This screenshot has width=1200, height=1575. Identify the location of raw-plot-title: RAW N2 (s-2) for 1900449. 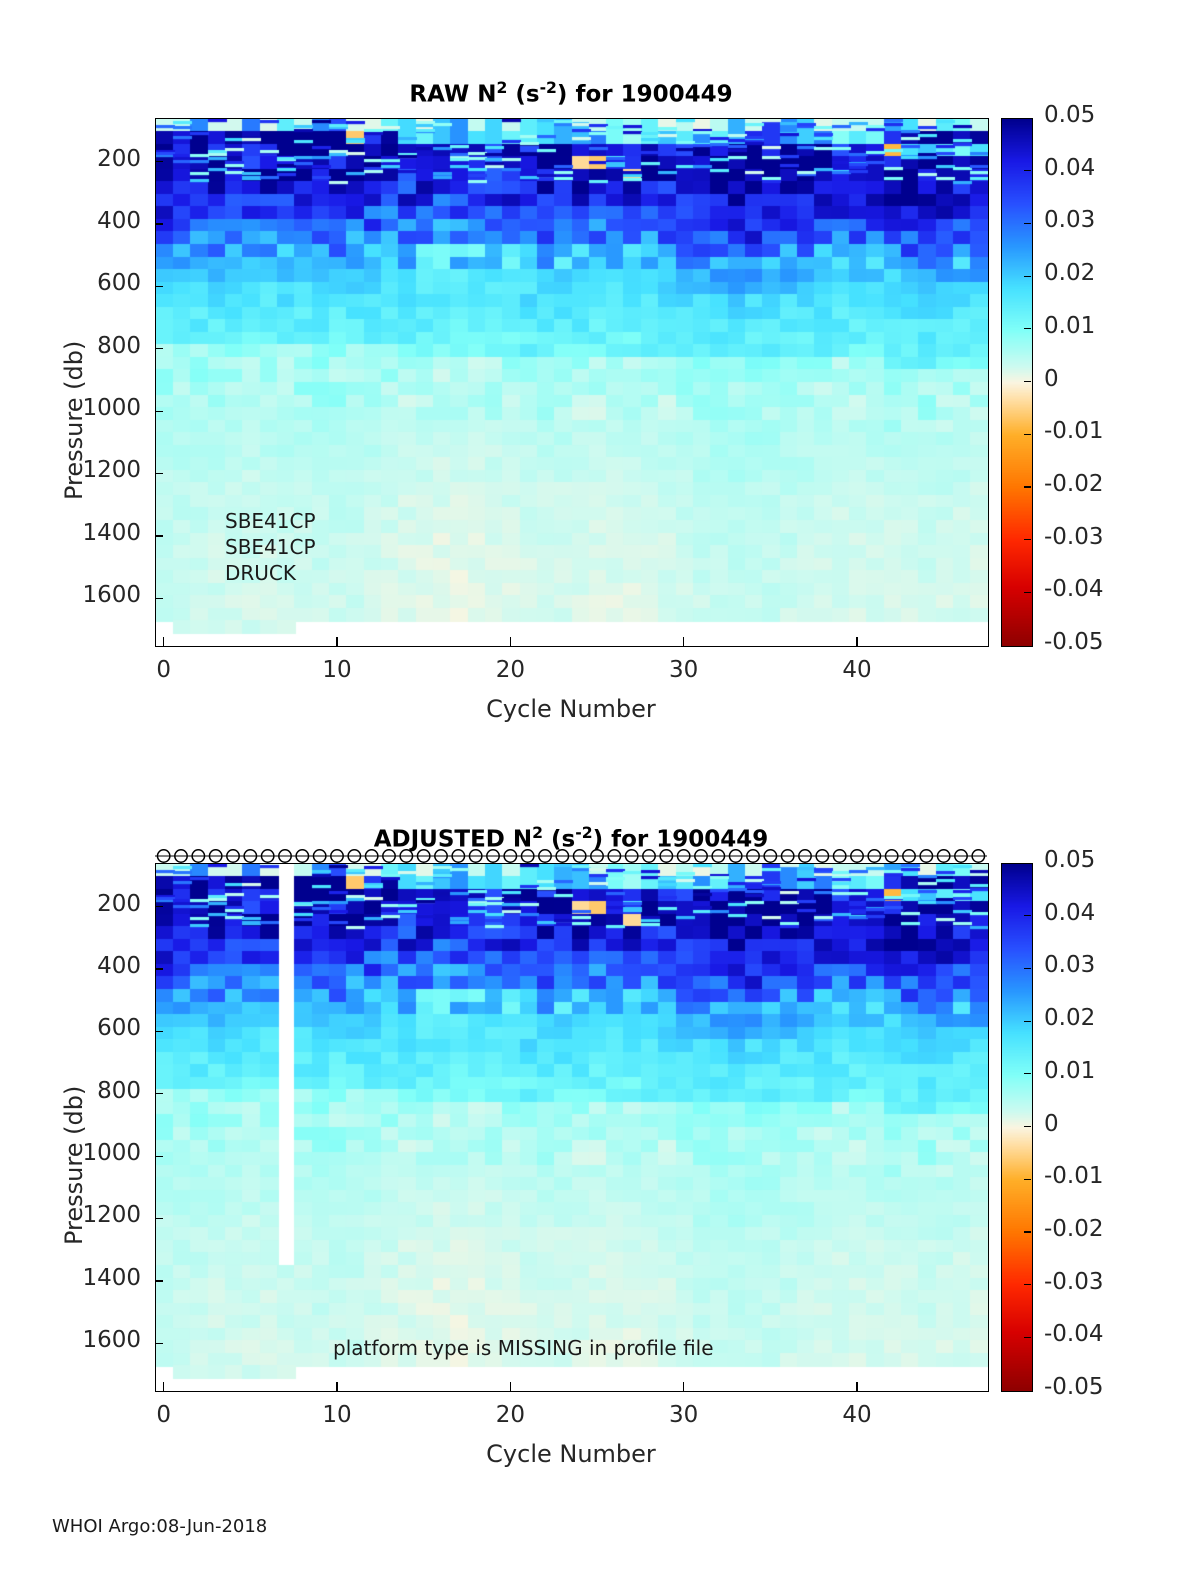
(571, 93).